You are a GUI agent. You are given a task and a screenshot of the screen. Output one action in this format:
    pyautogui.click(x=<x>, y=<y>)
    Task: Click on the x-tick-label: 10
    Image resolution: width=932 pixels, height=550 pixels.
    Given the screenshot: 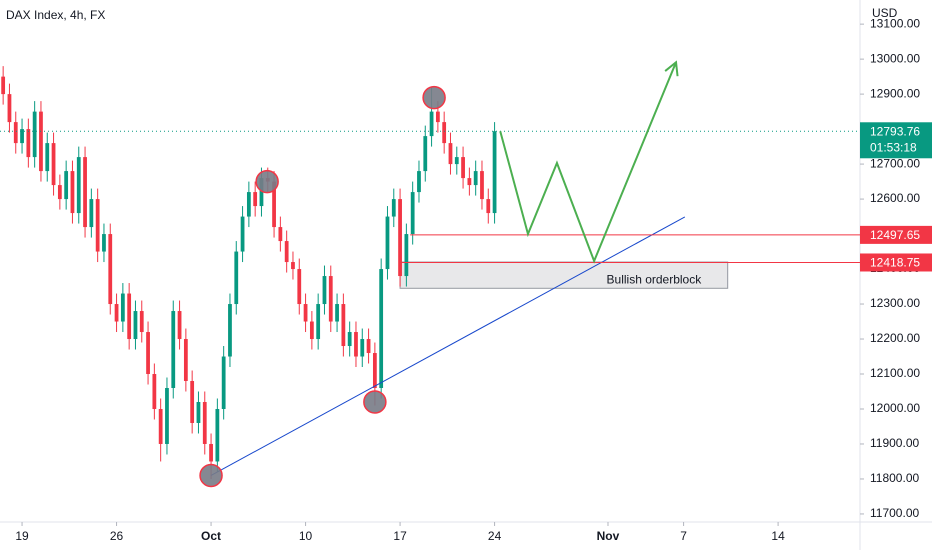 What is the action you would take?
    pyautogui.click(x=306, y=536)
    